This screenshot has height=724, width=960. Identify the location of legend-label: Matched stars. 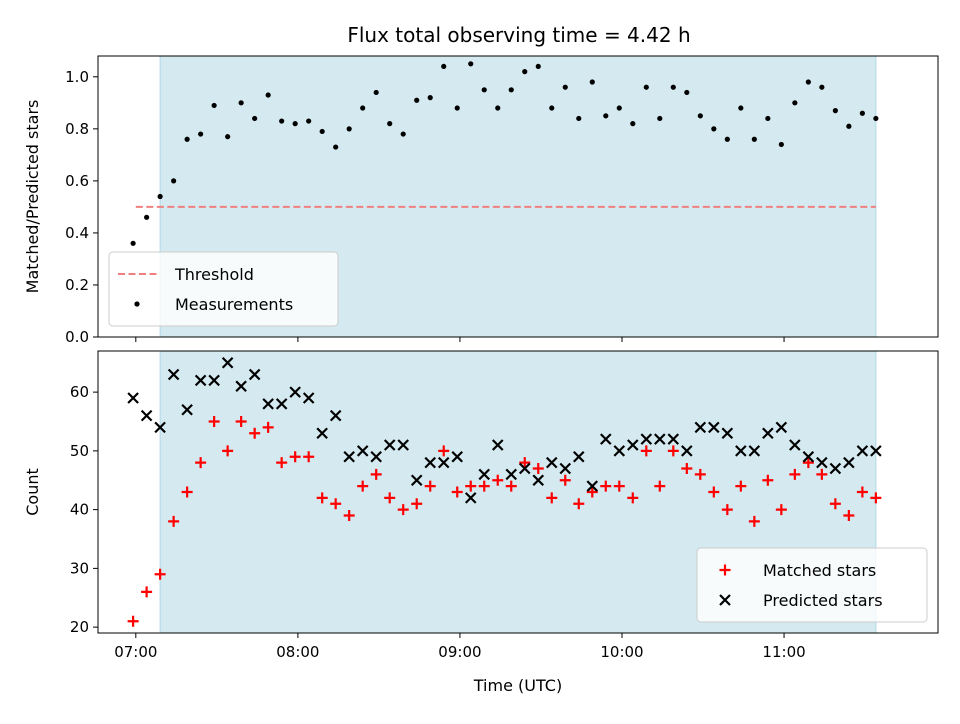
(819, 570).